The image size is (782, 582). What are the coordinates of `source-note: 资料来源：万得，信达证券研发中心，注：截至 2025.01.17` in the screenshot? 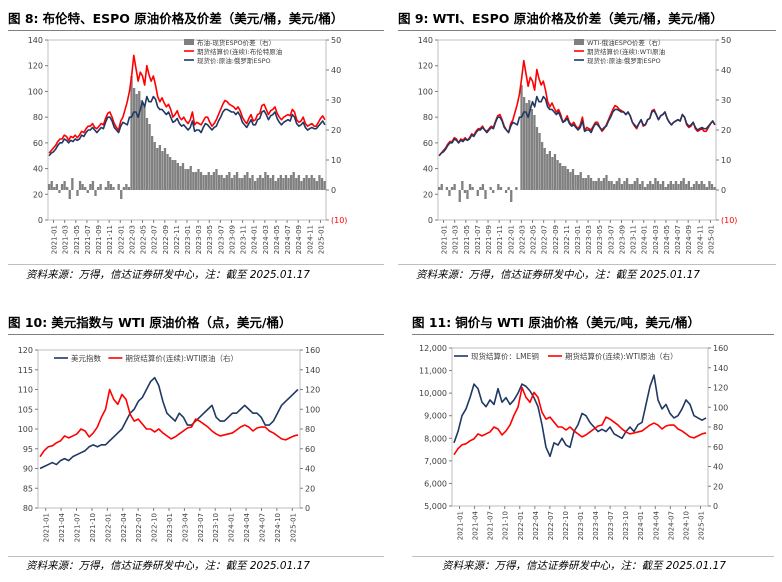 It's located at (168, 275).